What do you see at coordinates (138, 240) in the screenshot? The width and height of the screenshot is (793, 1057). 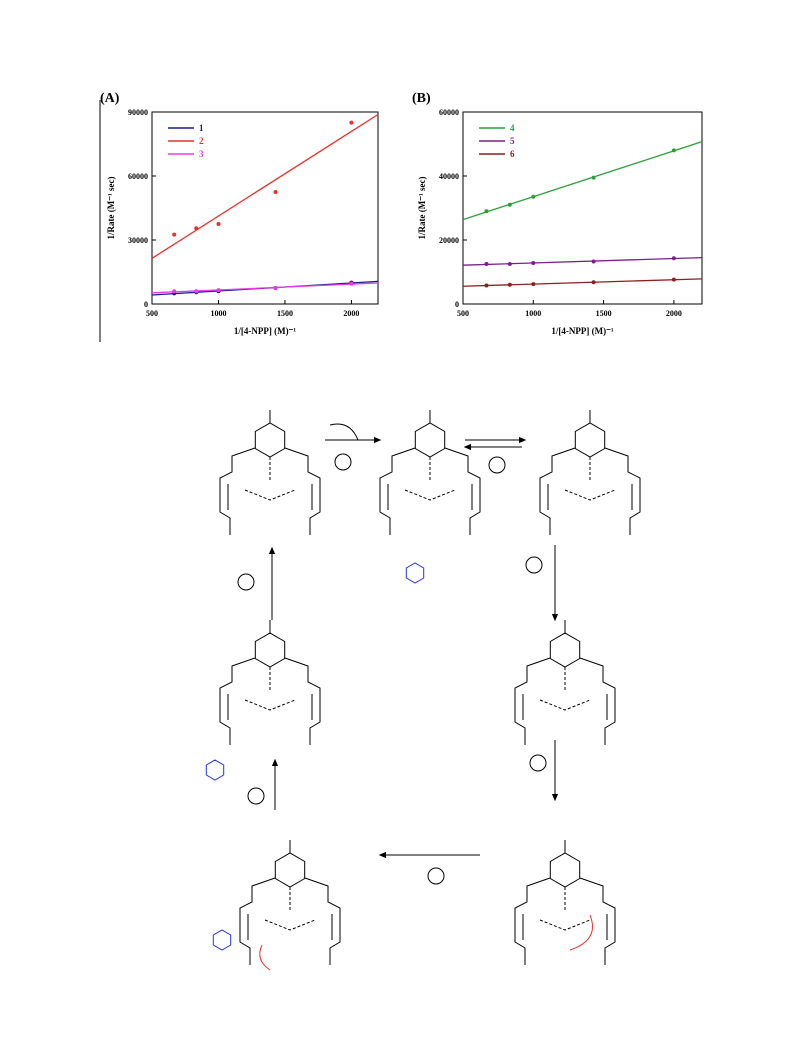 I see `y-tick-label: 30000` at bounding box center [138, 240].